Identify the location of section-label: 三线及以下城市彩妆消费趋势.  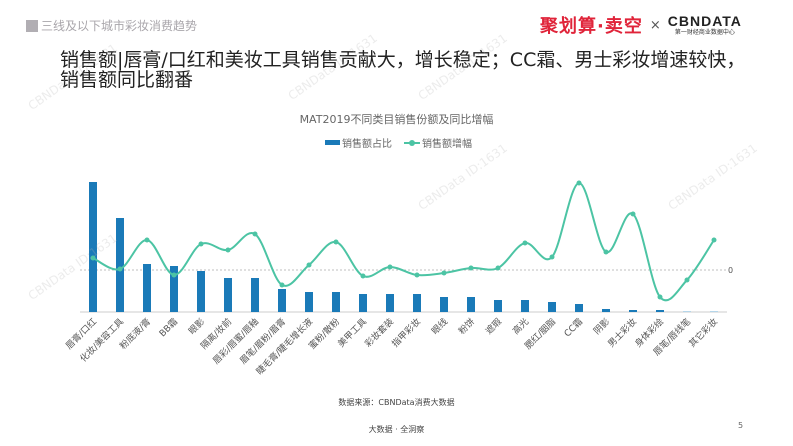
(111, 25).